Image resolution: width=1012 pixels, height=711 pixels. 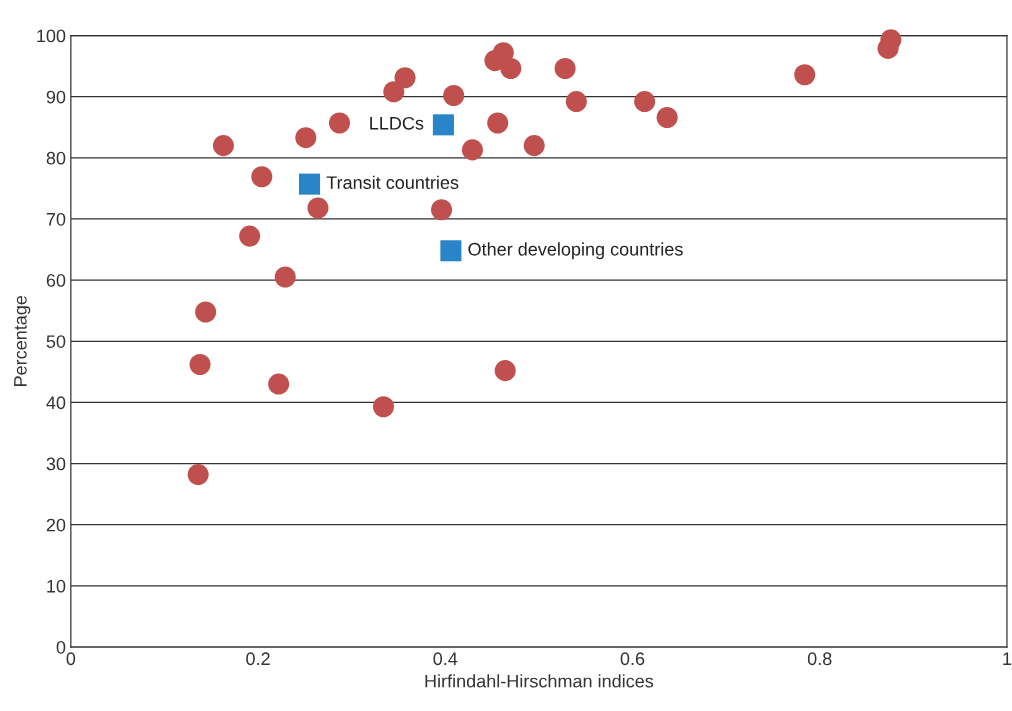 What do you see at coordinates (56, 464) in the screenshot?
I see `y-tick-label: 30` at bounding box center [56, 464].